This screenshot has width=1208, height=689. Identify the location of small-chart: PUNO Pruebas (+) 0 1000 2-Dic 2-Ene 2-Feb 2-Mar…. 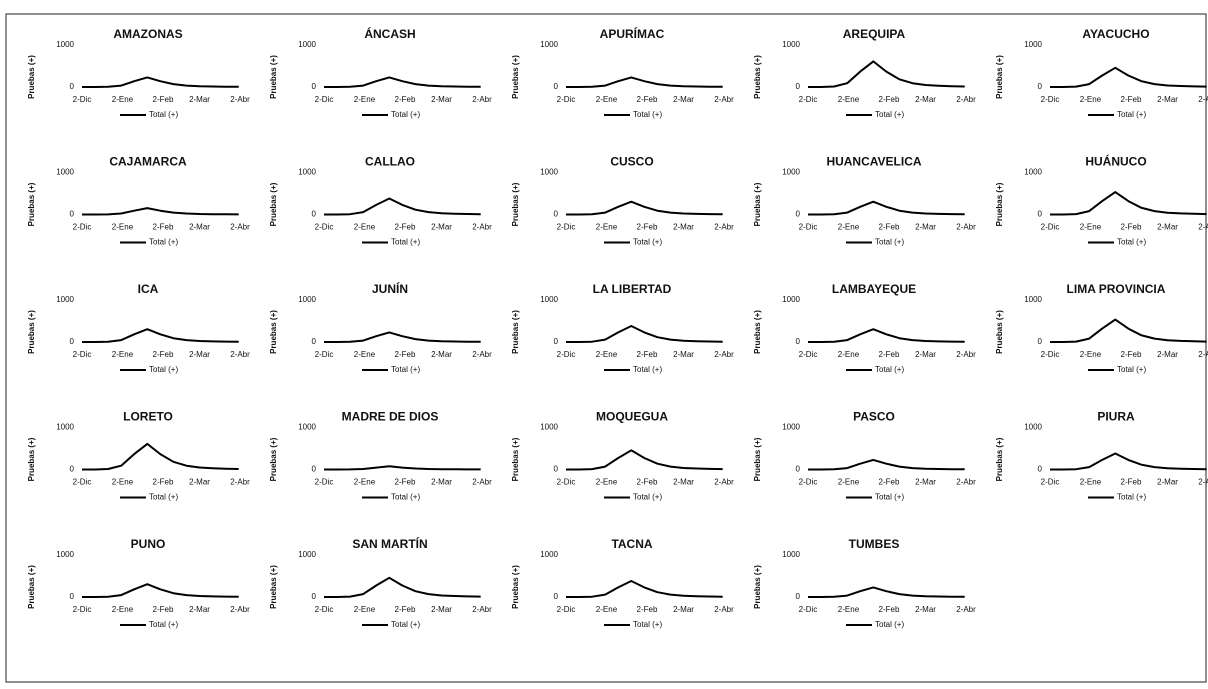
(138, 583).